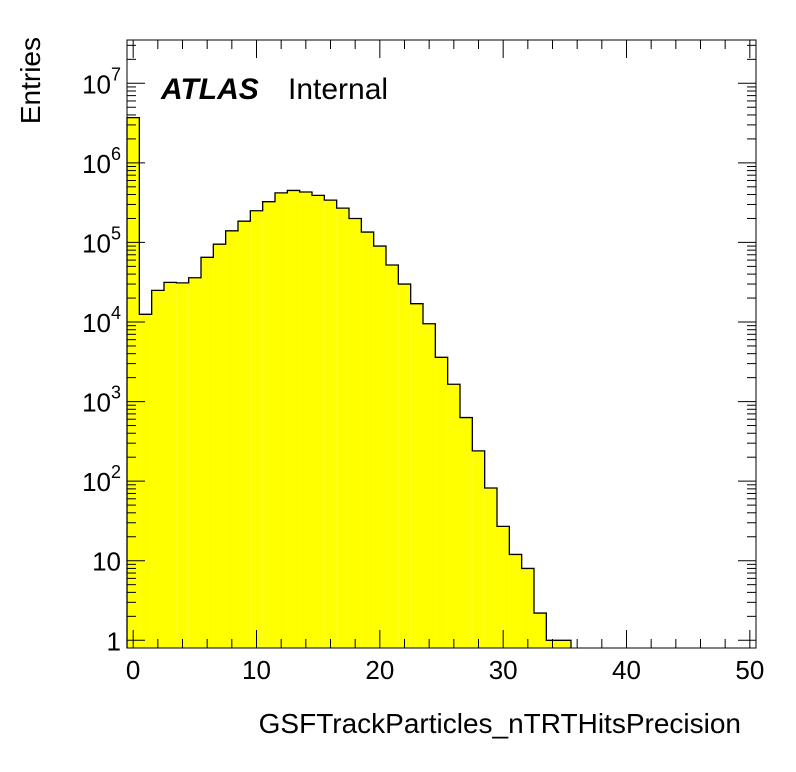  Describe the element at coordinates (209, 89) in the screenshot. I see `atlas-label: ATLAS` at that location.